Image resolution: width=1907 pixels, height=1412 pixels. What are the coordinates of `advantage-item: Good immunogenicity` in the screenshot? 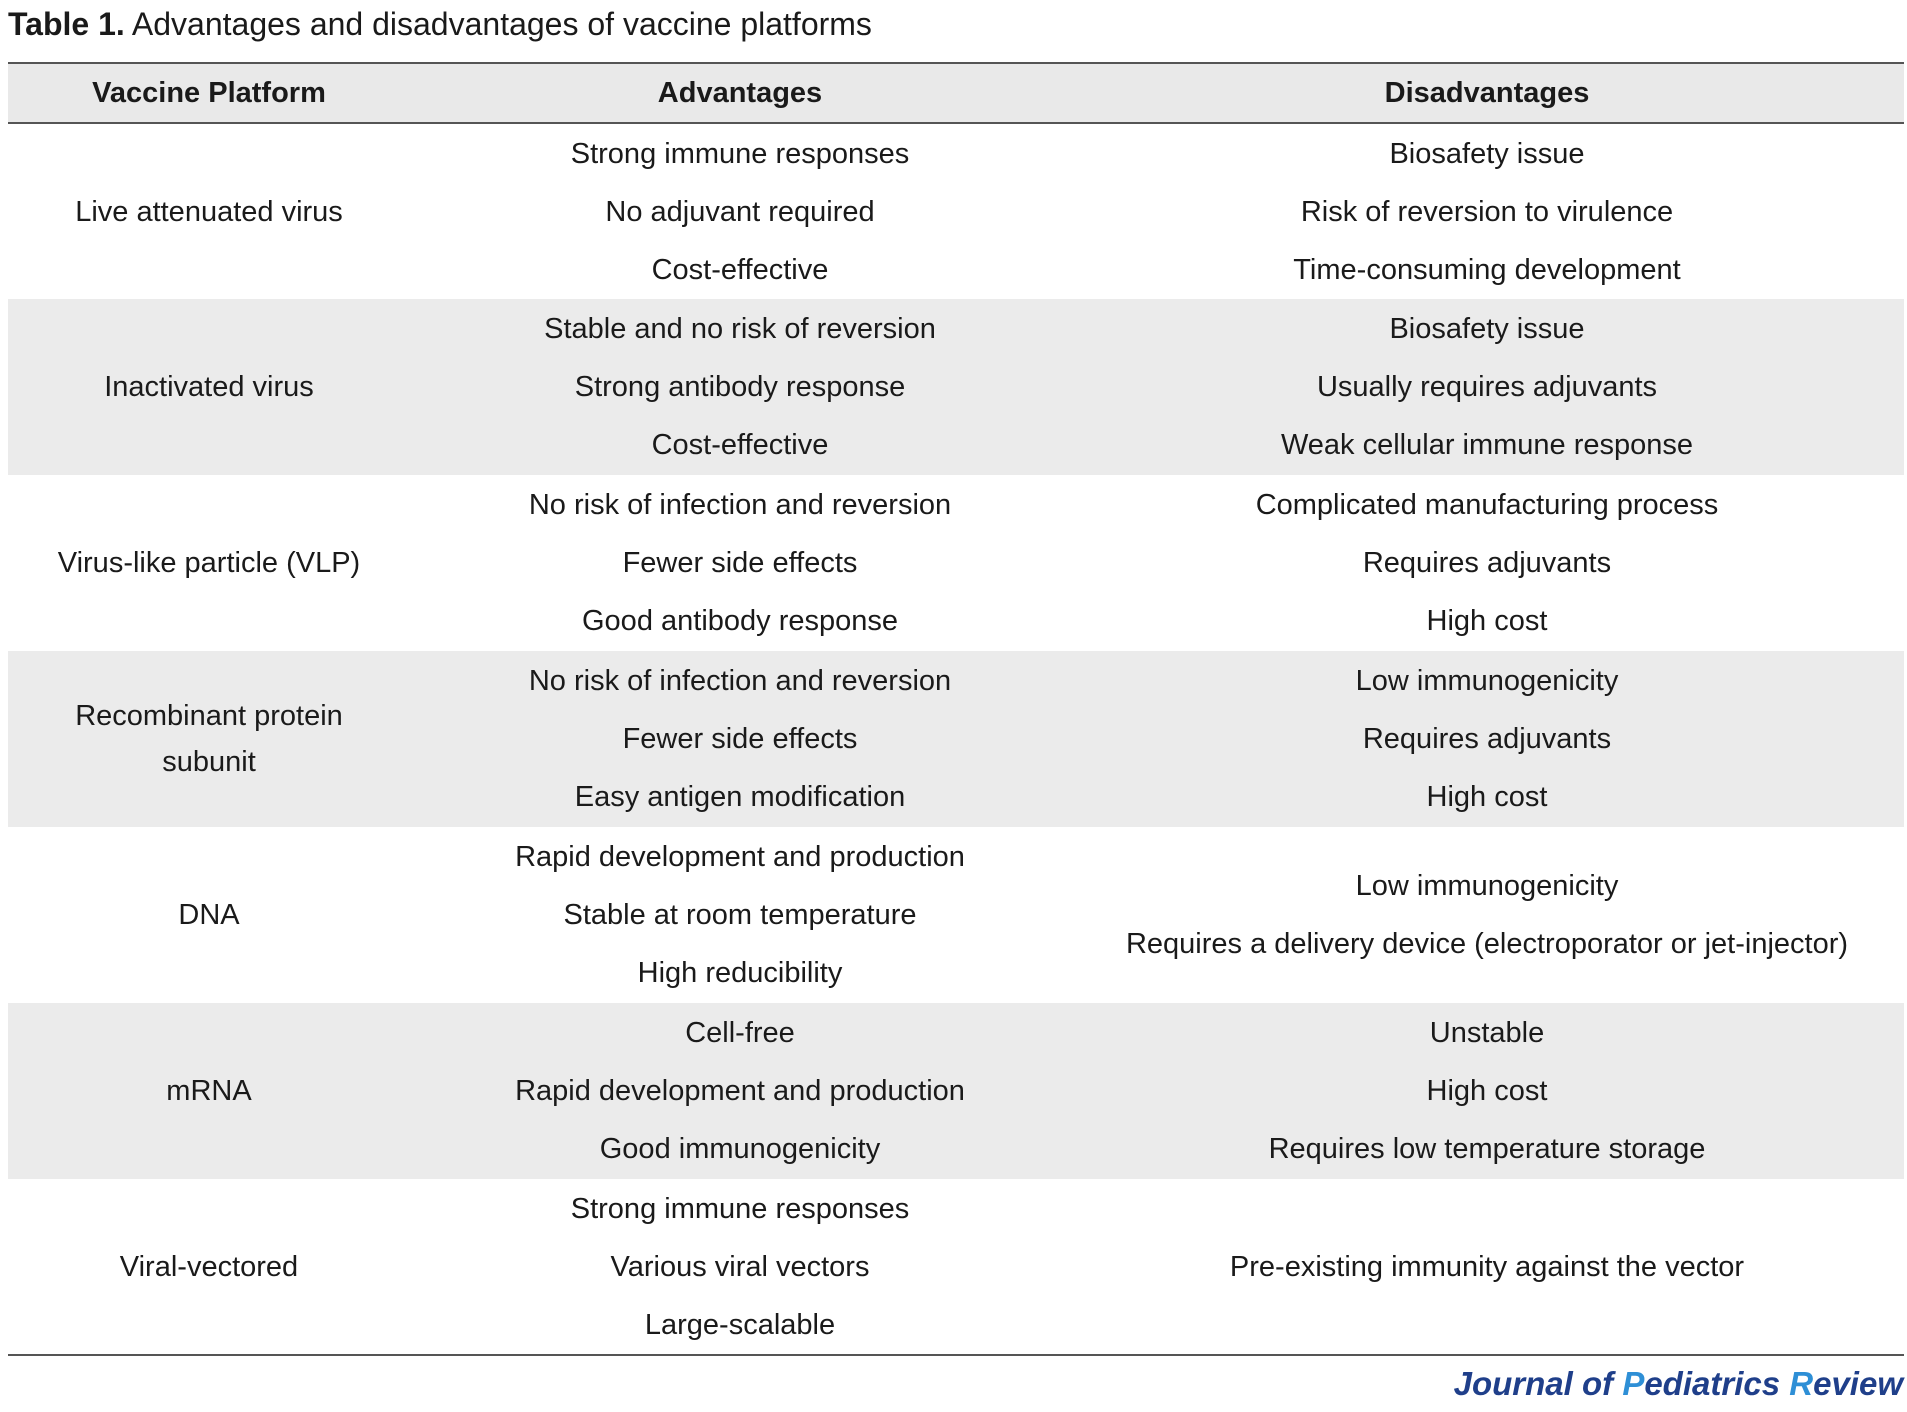 It's located at (740, 1149).